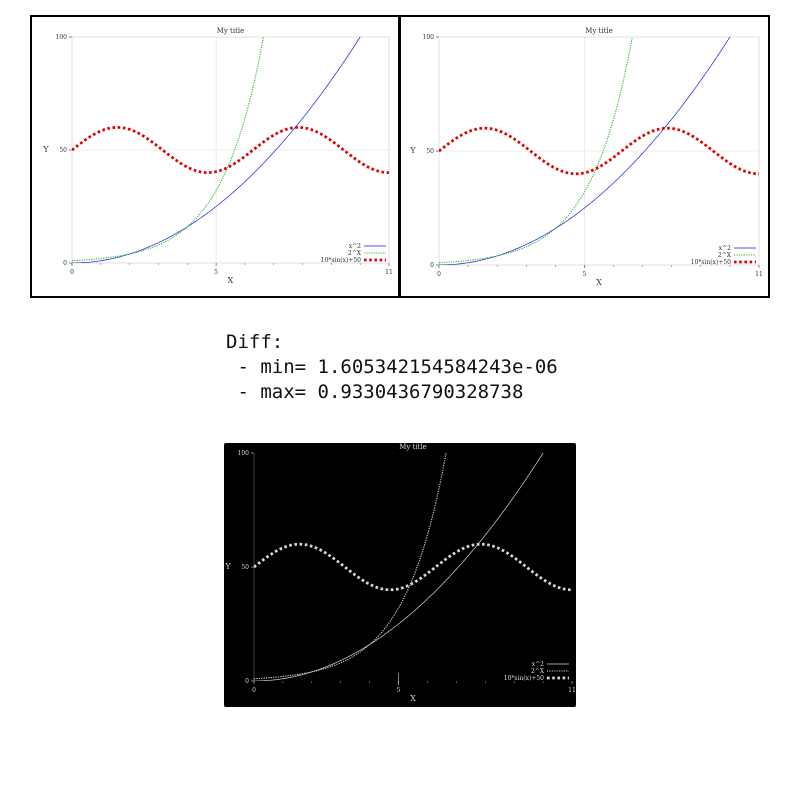 Image resolution: width=800 pixels, height=800 pixels. Describe the element at coordinates (255, 342) in the screenshot. I see `diff-heading: Diff:` at that location.